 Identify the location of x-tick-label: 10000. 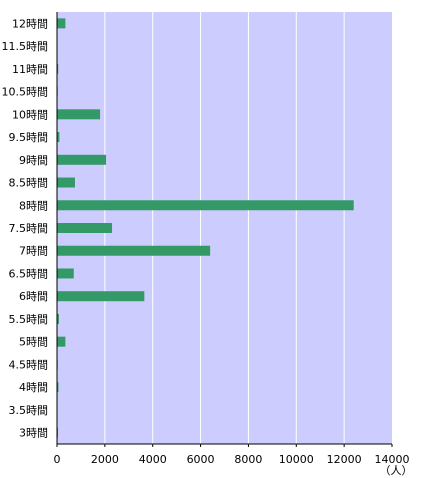
(296, 459).